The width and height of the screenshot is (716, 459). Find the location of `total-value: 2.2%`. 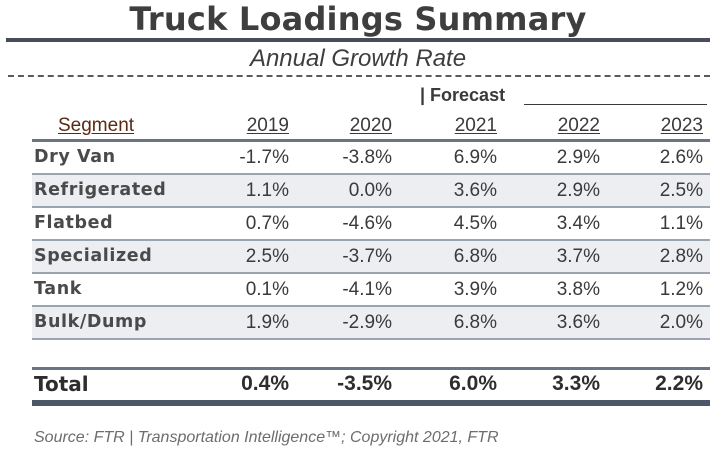

total-value: 2.2% is located at coordinates (679, 383).